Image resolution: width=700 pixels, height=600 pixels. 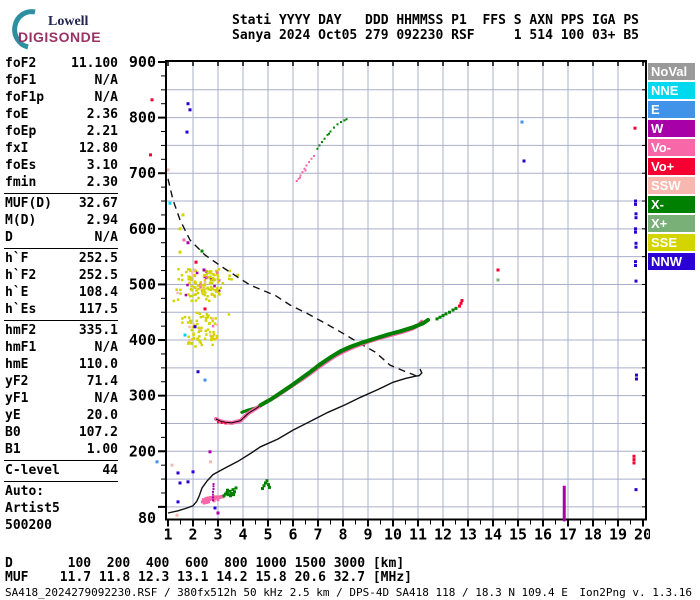 I want to click on param-row: 500200, so click(x=61, y=525).